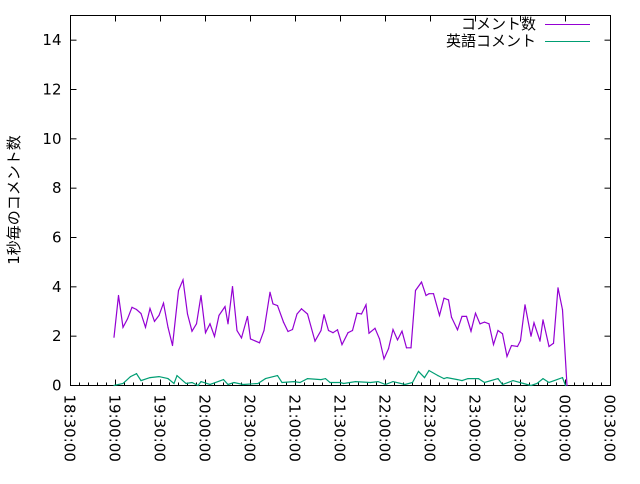  Describe the element at coordinates (70, 428) in the screenshot. I see `x-tick-label: 18:30:00` at that location.